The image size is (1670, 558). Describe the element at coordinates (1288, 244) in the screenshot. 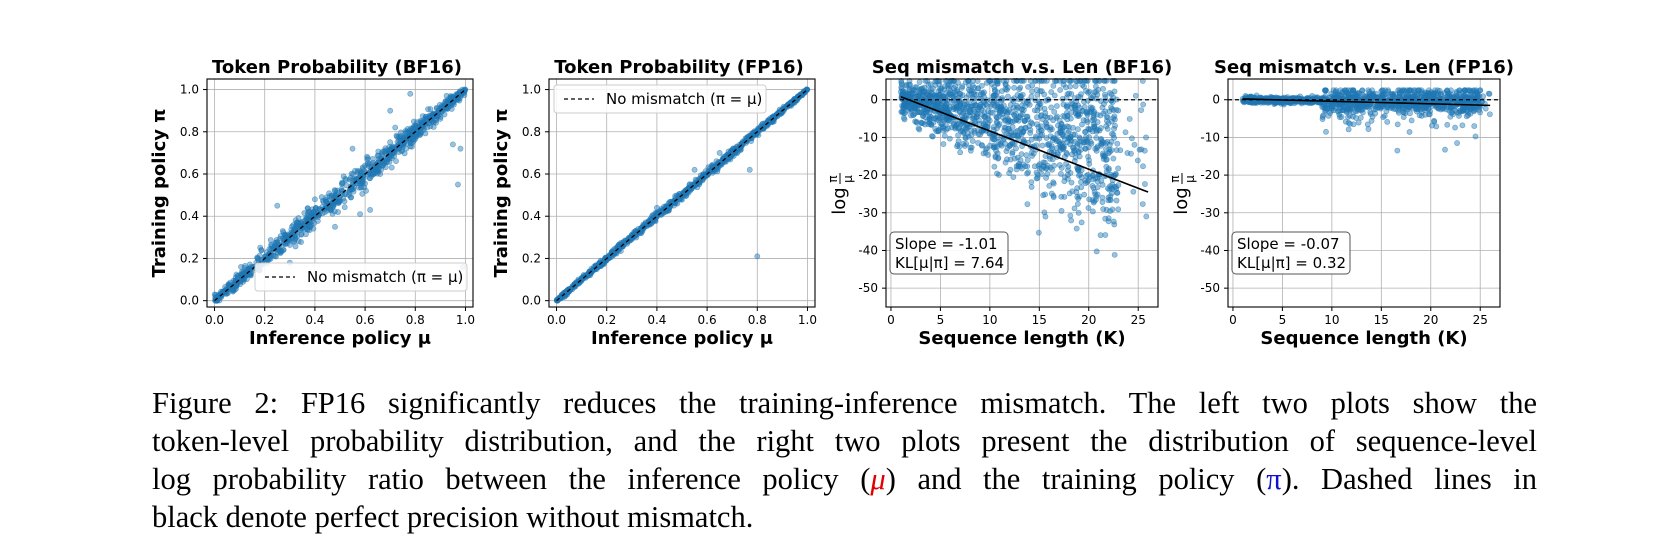

I see `slope-text: Slope = -0.07` at that location.